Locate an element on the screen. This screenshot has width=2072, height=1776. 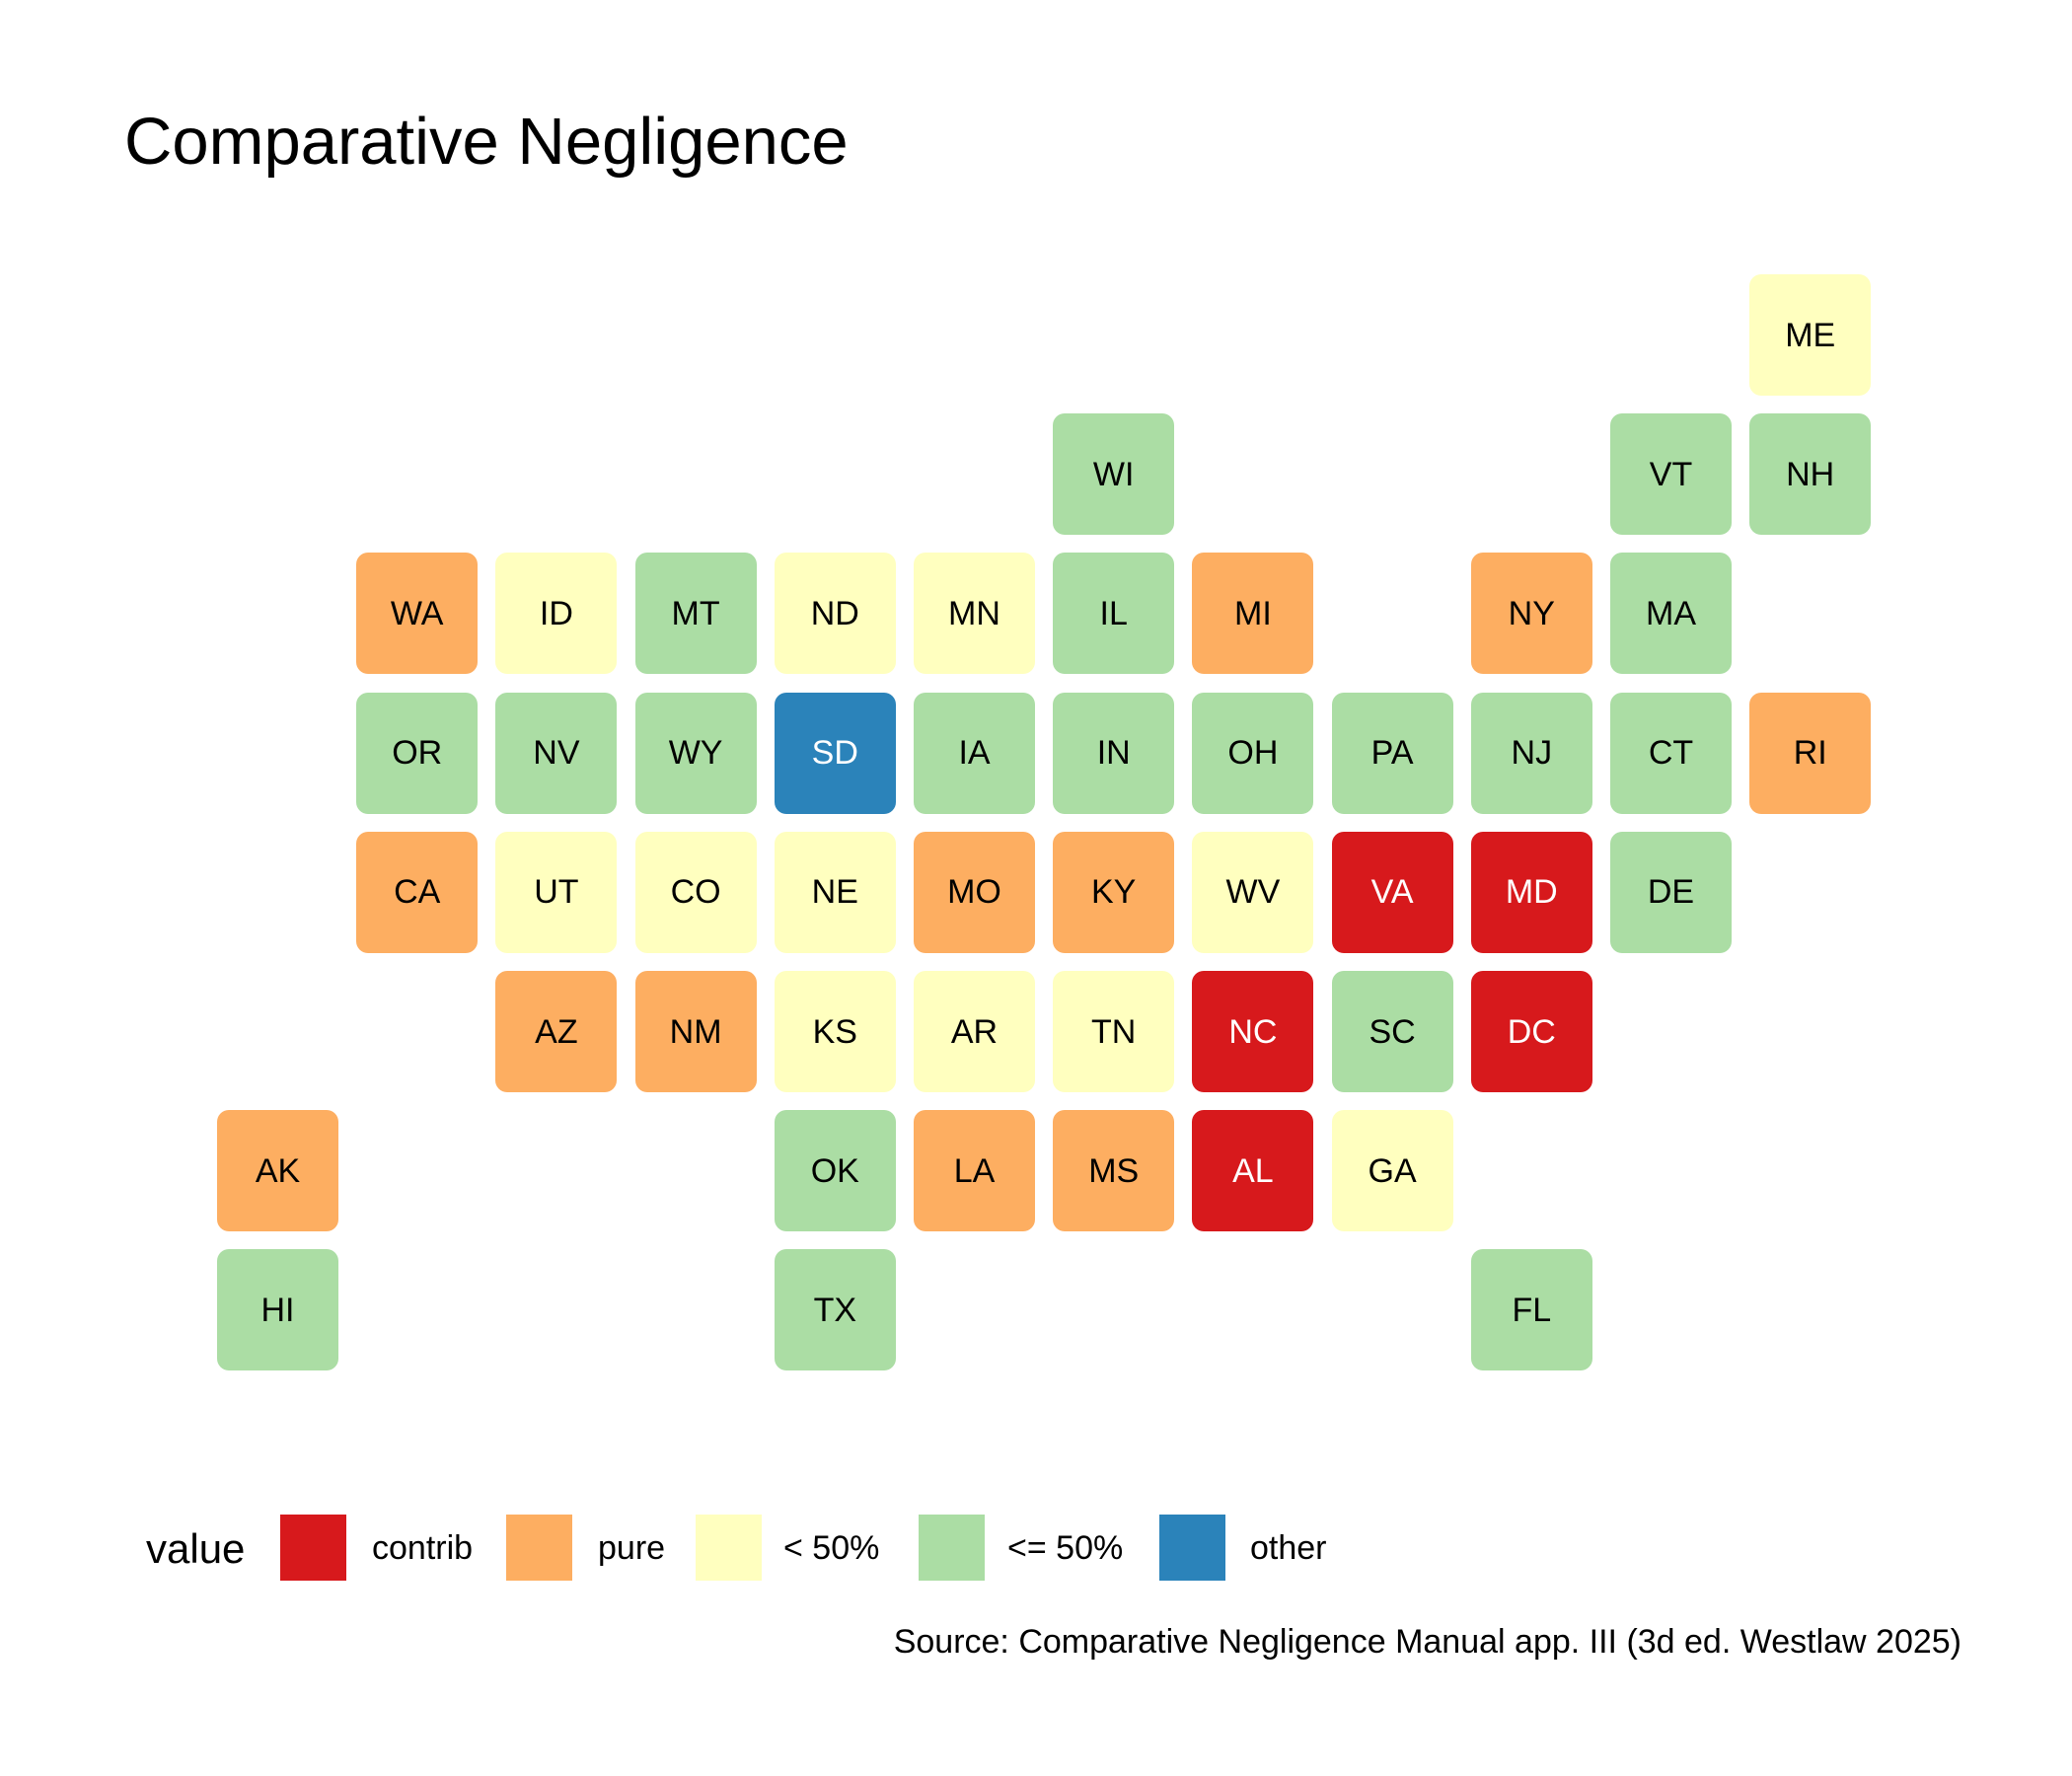
state-tile-me: ME is located at coordinates (1811, 335).